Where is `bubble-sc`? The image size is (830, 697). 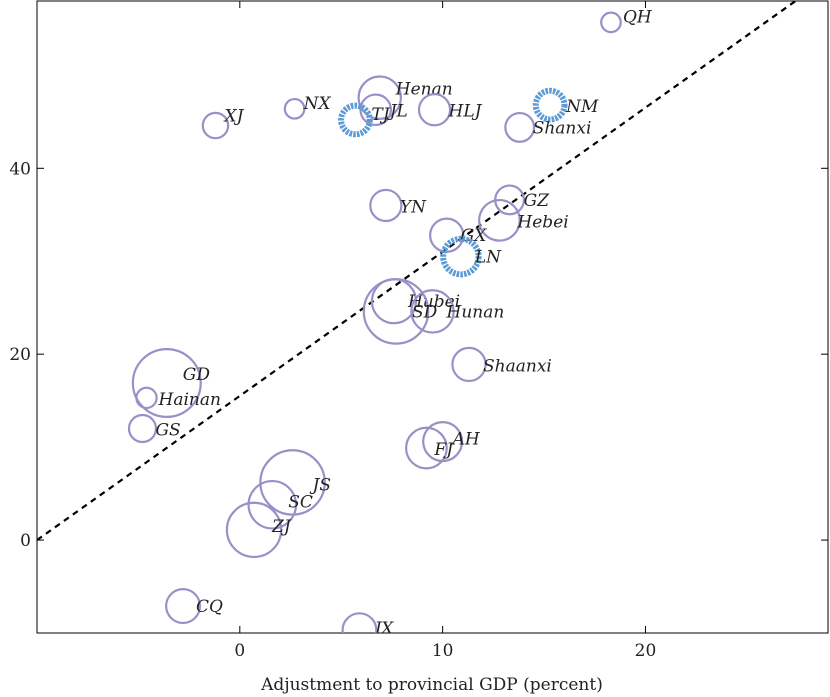 bubble-sc is located at coordinates (272, 504).